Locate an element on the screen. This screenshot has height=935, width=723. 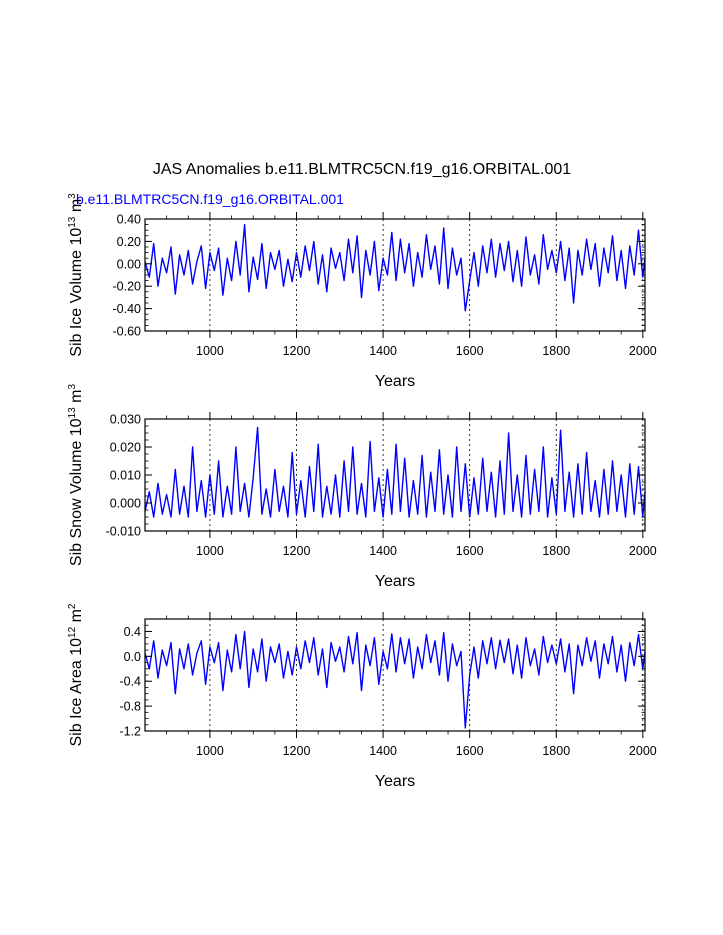
y-tick-label: 0.4 is located at coordinates (132, 632).